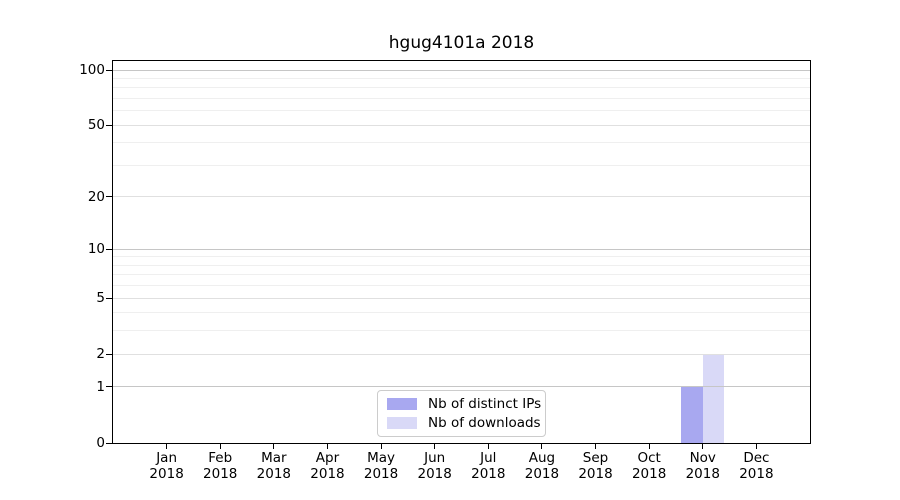 This screenshot has height=500, width=900. What do you see at coordinates (220, 458) in the screenshot?
I see `x-tick-month: Feb` at bounding box center [220, 458].